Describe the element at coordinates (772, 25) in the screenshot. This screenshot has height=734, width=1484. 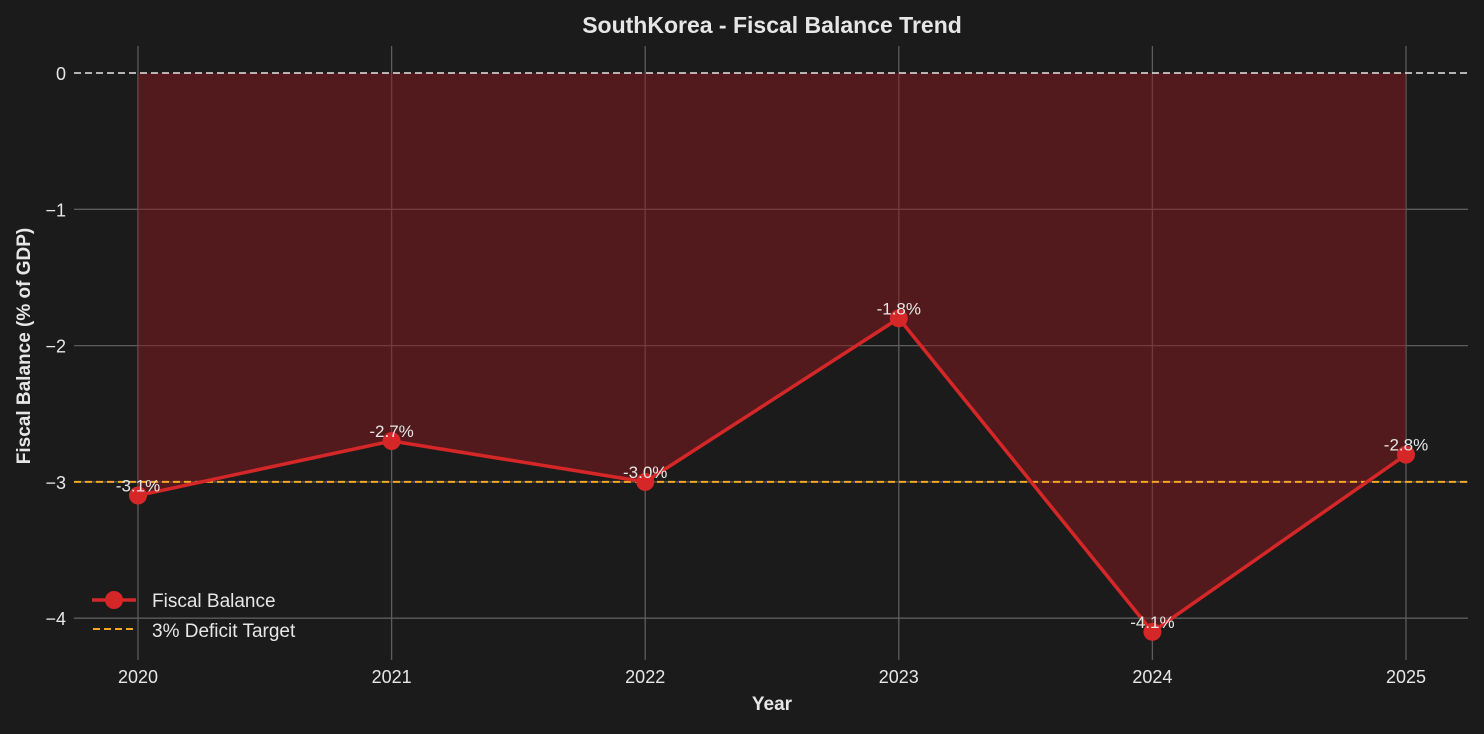
I see `chart-title: SouthKorea - Fiscal Balance Trend` at that location.